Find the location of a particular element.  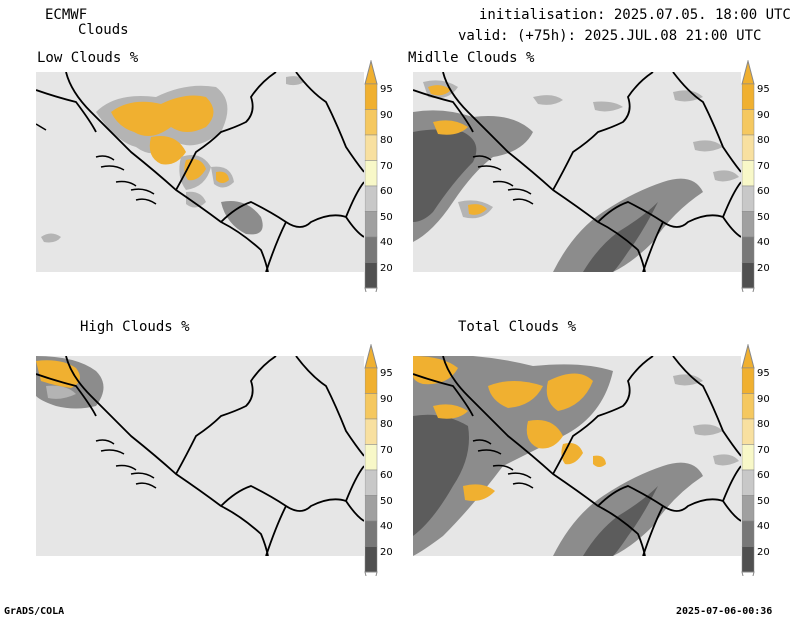

panel-title-middle: Midlle Clouds % is located at coordinates (471, 58).